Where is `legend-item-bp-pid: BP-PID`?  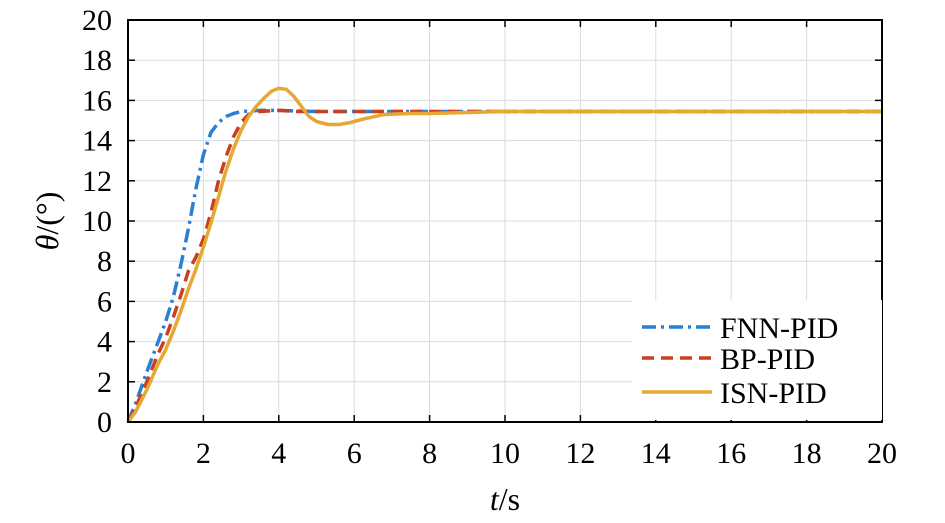
legend-item-bp-pid: BP-PID is located at coordinates (728, 359).